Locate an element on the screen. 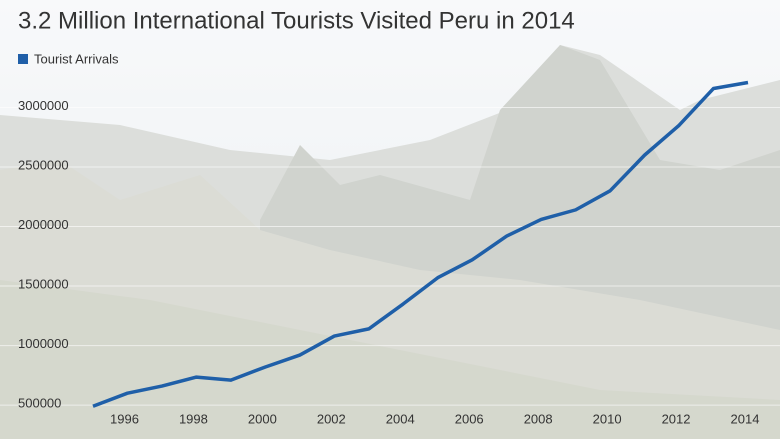 This screenshot has height=439, width=780. x-tick-label: 2010 is located at coordinates (607, 418).